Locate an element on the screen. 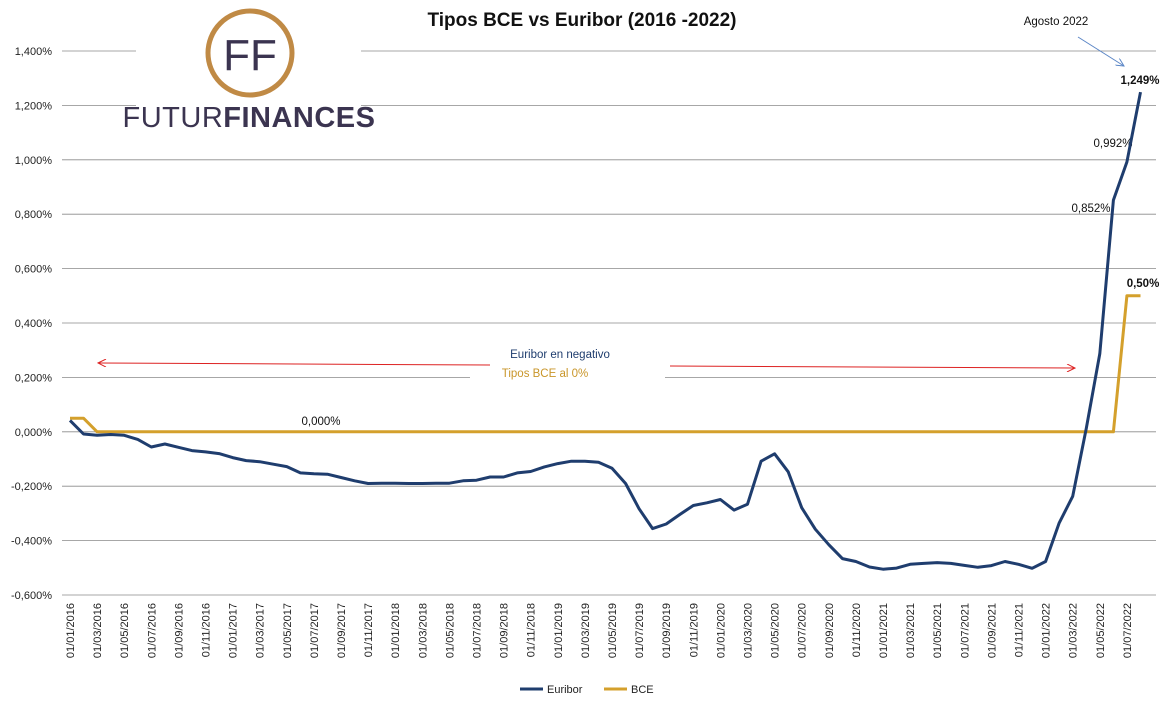 This screenshot has width=1164, height=705. x-tick-label: 01/07/2018 is located at coordinates (478, 630).